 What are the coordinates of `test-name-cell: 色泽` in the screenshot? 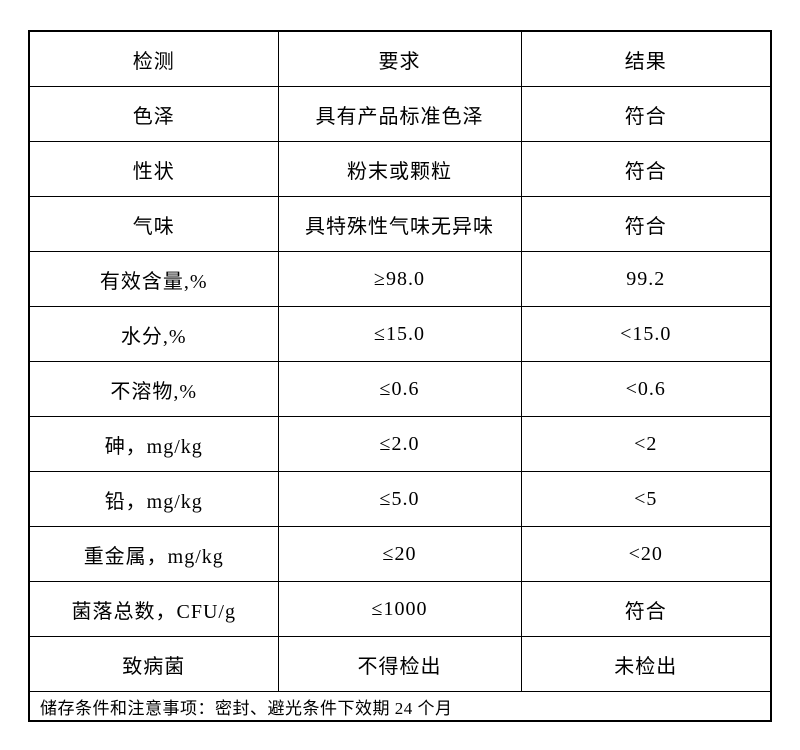 It's located at (153, 114).